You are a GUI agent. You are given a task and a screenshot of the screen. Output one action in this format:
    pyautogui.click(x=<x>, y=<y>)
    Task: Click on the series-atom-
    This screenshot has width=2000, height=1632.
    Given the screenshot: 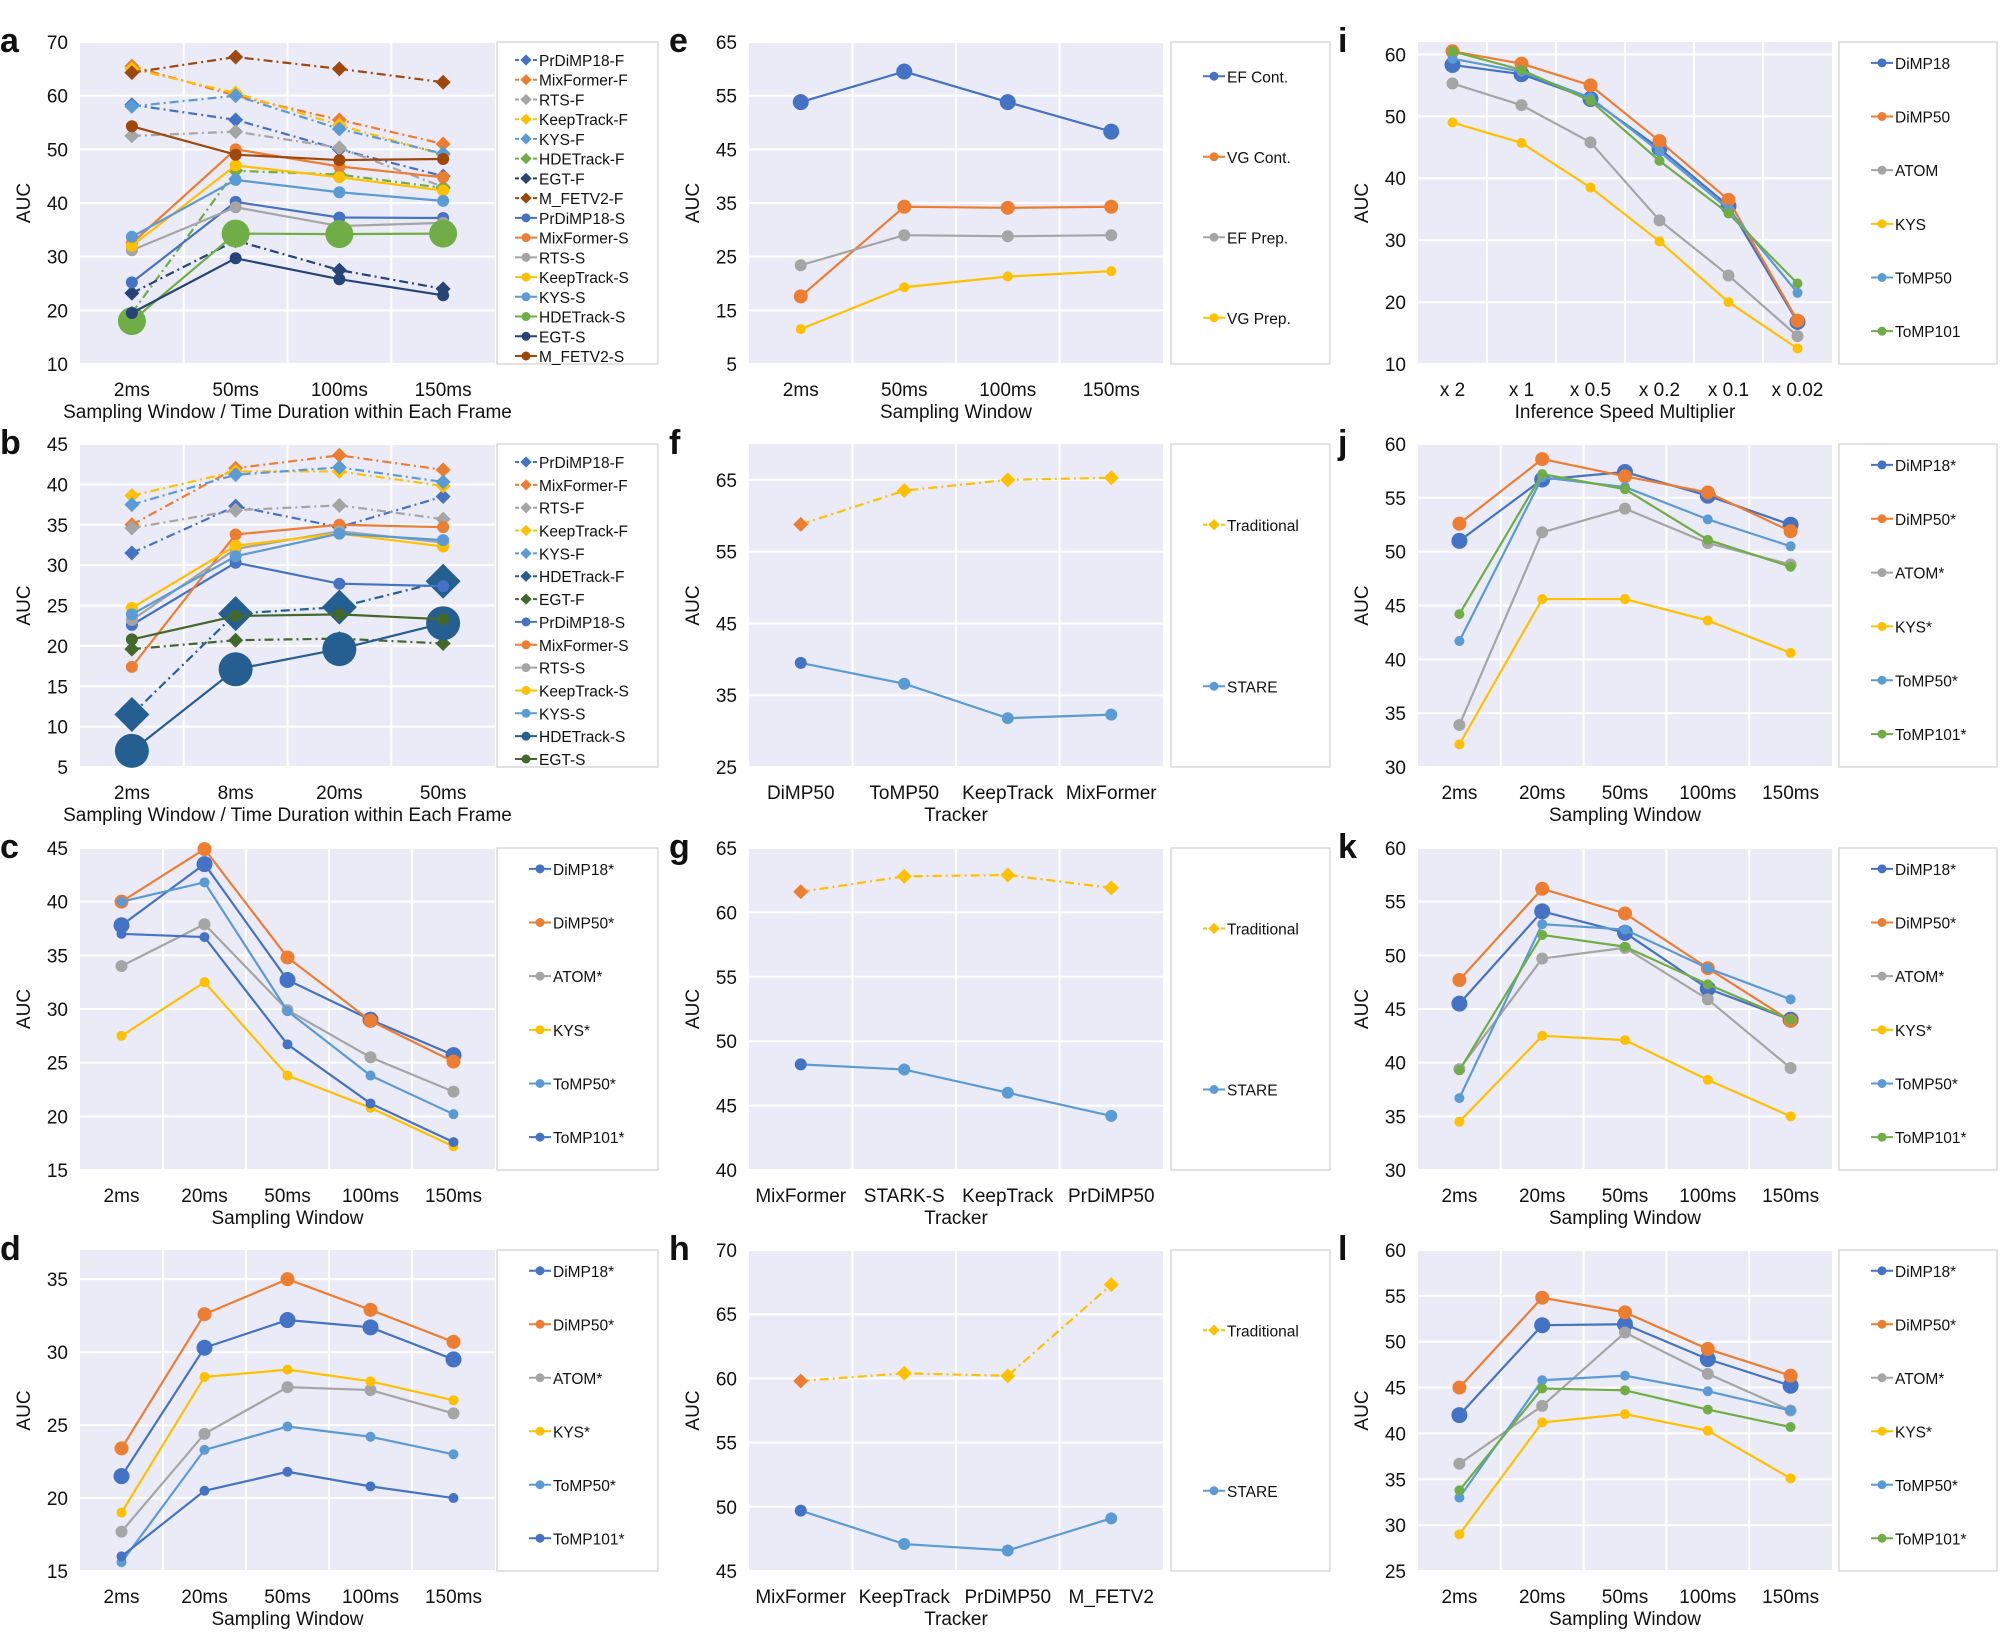 What is the action you would take?
    pyautogui.click(x=1625, y=1398)
    